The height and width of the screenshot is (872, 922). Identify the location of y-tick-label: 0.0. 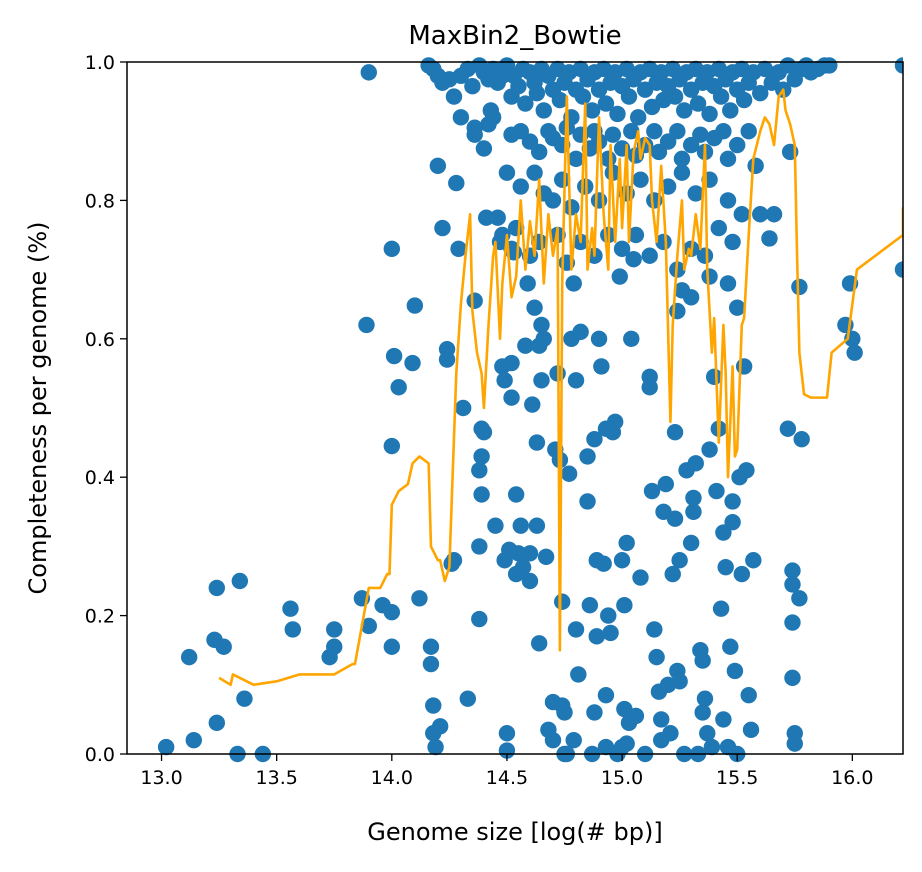
(100, 755).